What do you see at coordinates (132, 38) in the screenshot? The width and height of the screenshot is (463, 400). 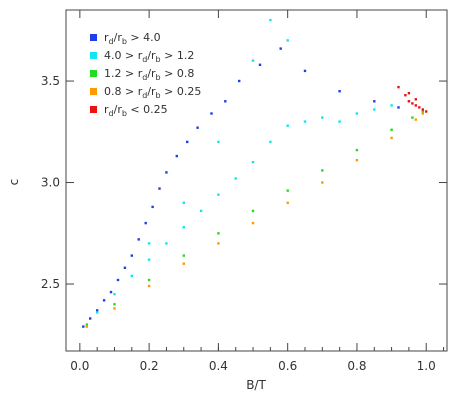 I see `legend-label-1: rd/rb > 4.0` at bounding box center [132, 38].